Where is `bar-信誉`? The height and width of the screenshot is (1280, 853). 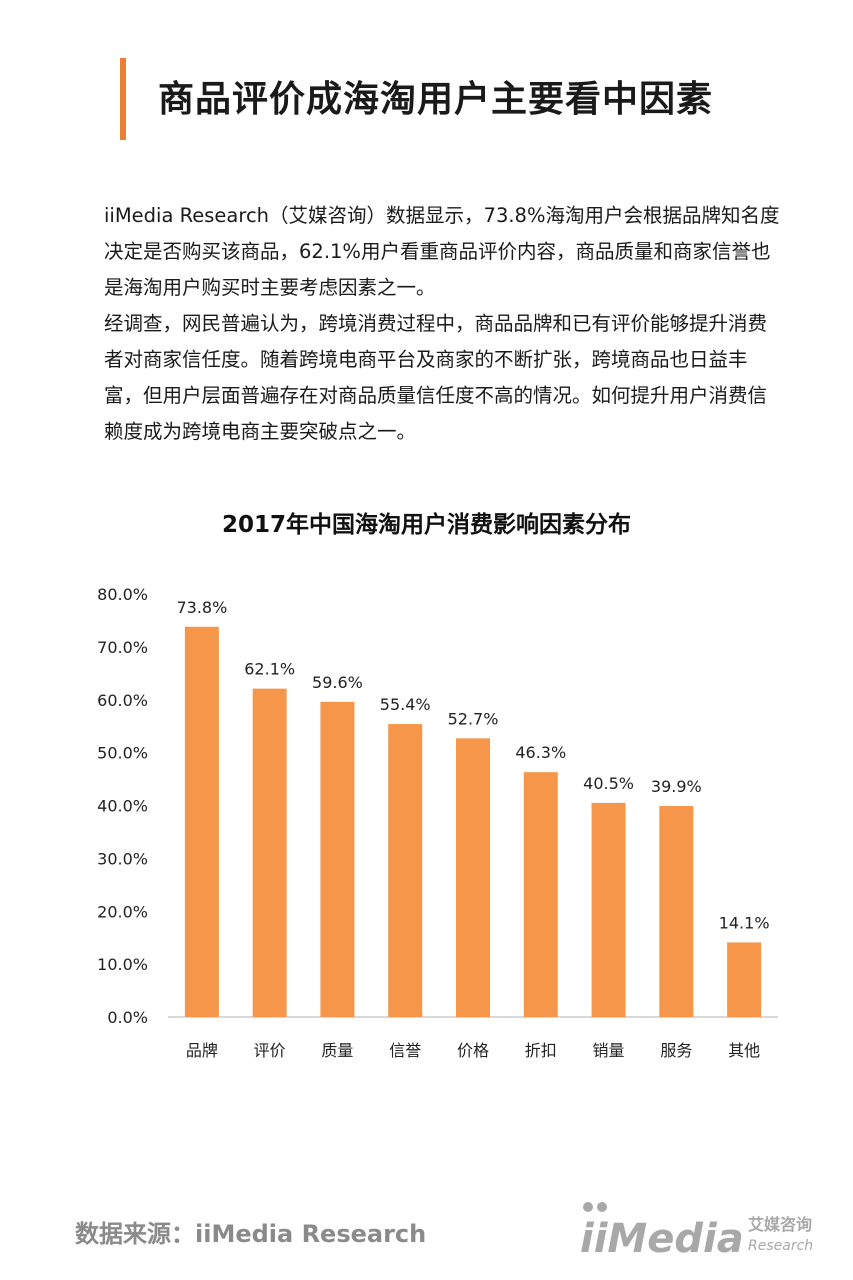 bar-信誉 is located at coordinates (405, 870).